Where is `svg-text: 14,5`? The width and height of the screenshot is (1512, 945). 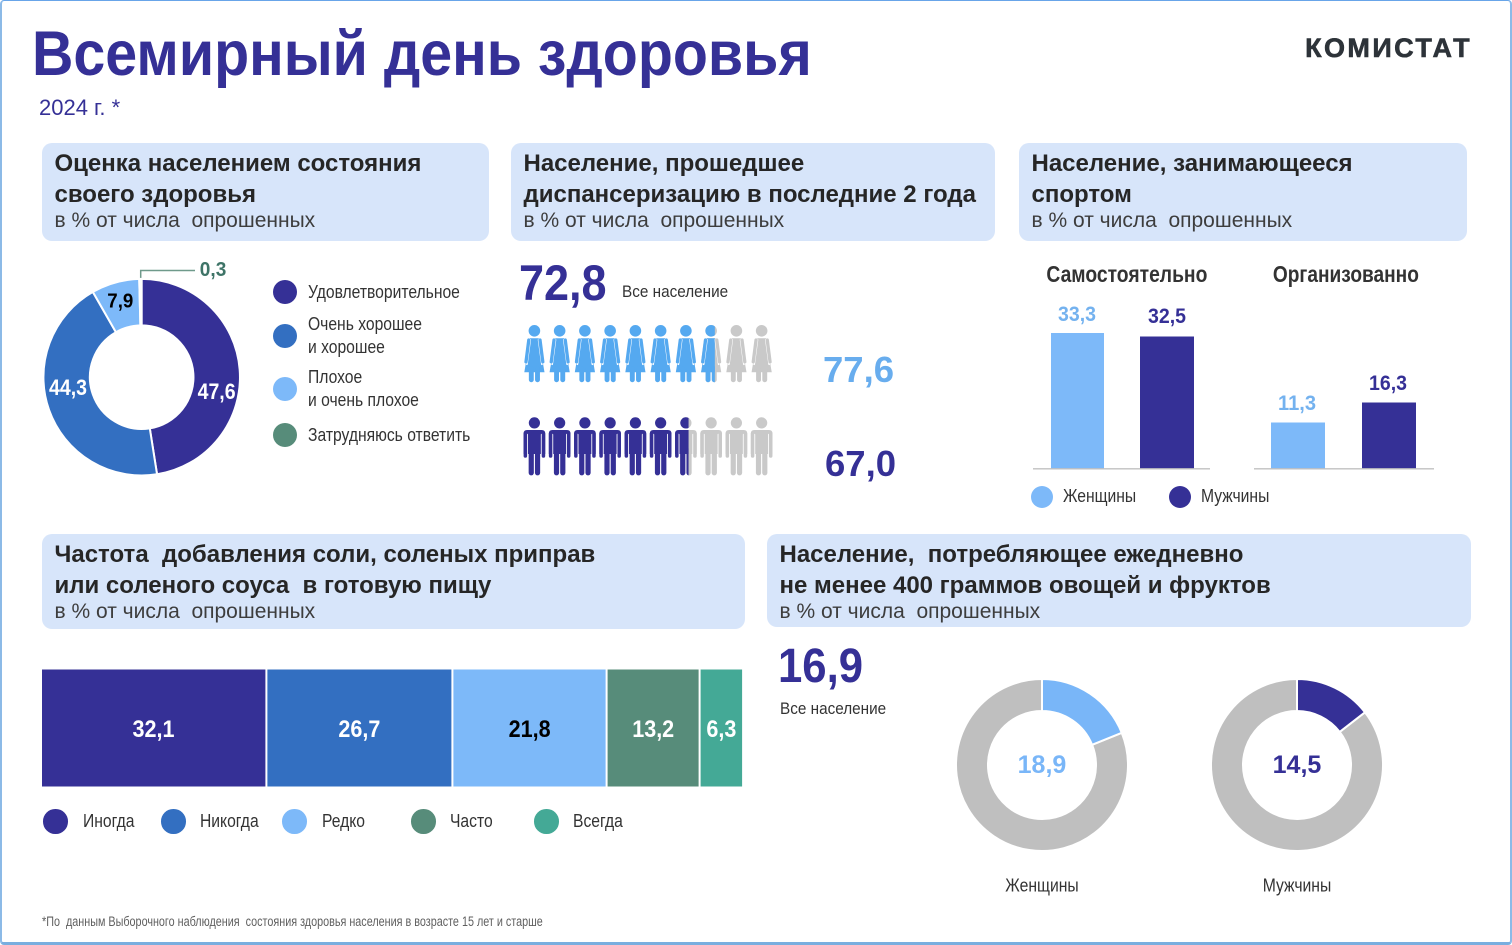 svg-text: 14,5 is located at coordinates (1297, 765).